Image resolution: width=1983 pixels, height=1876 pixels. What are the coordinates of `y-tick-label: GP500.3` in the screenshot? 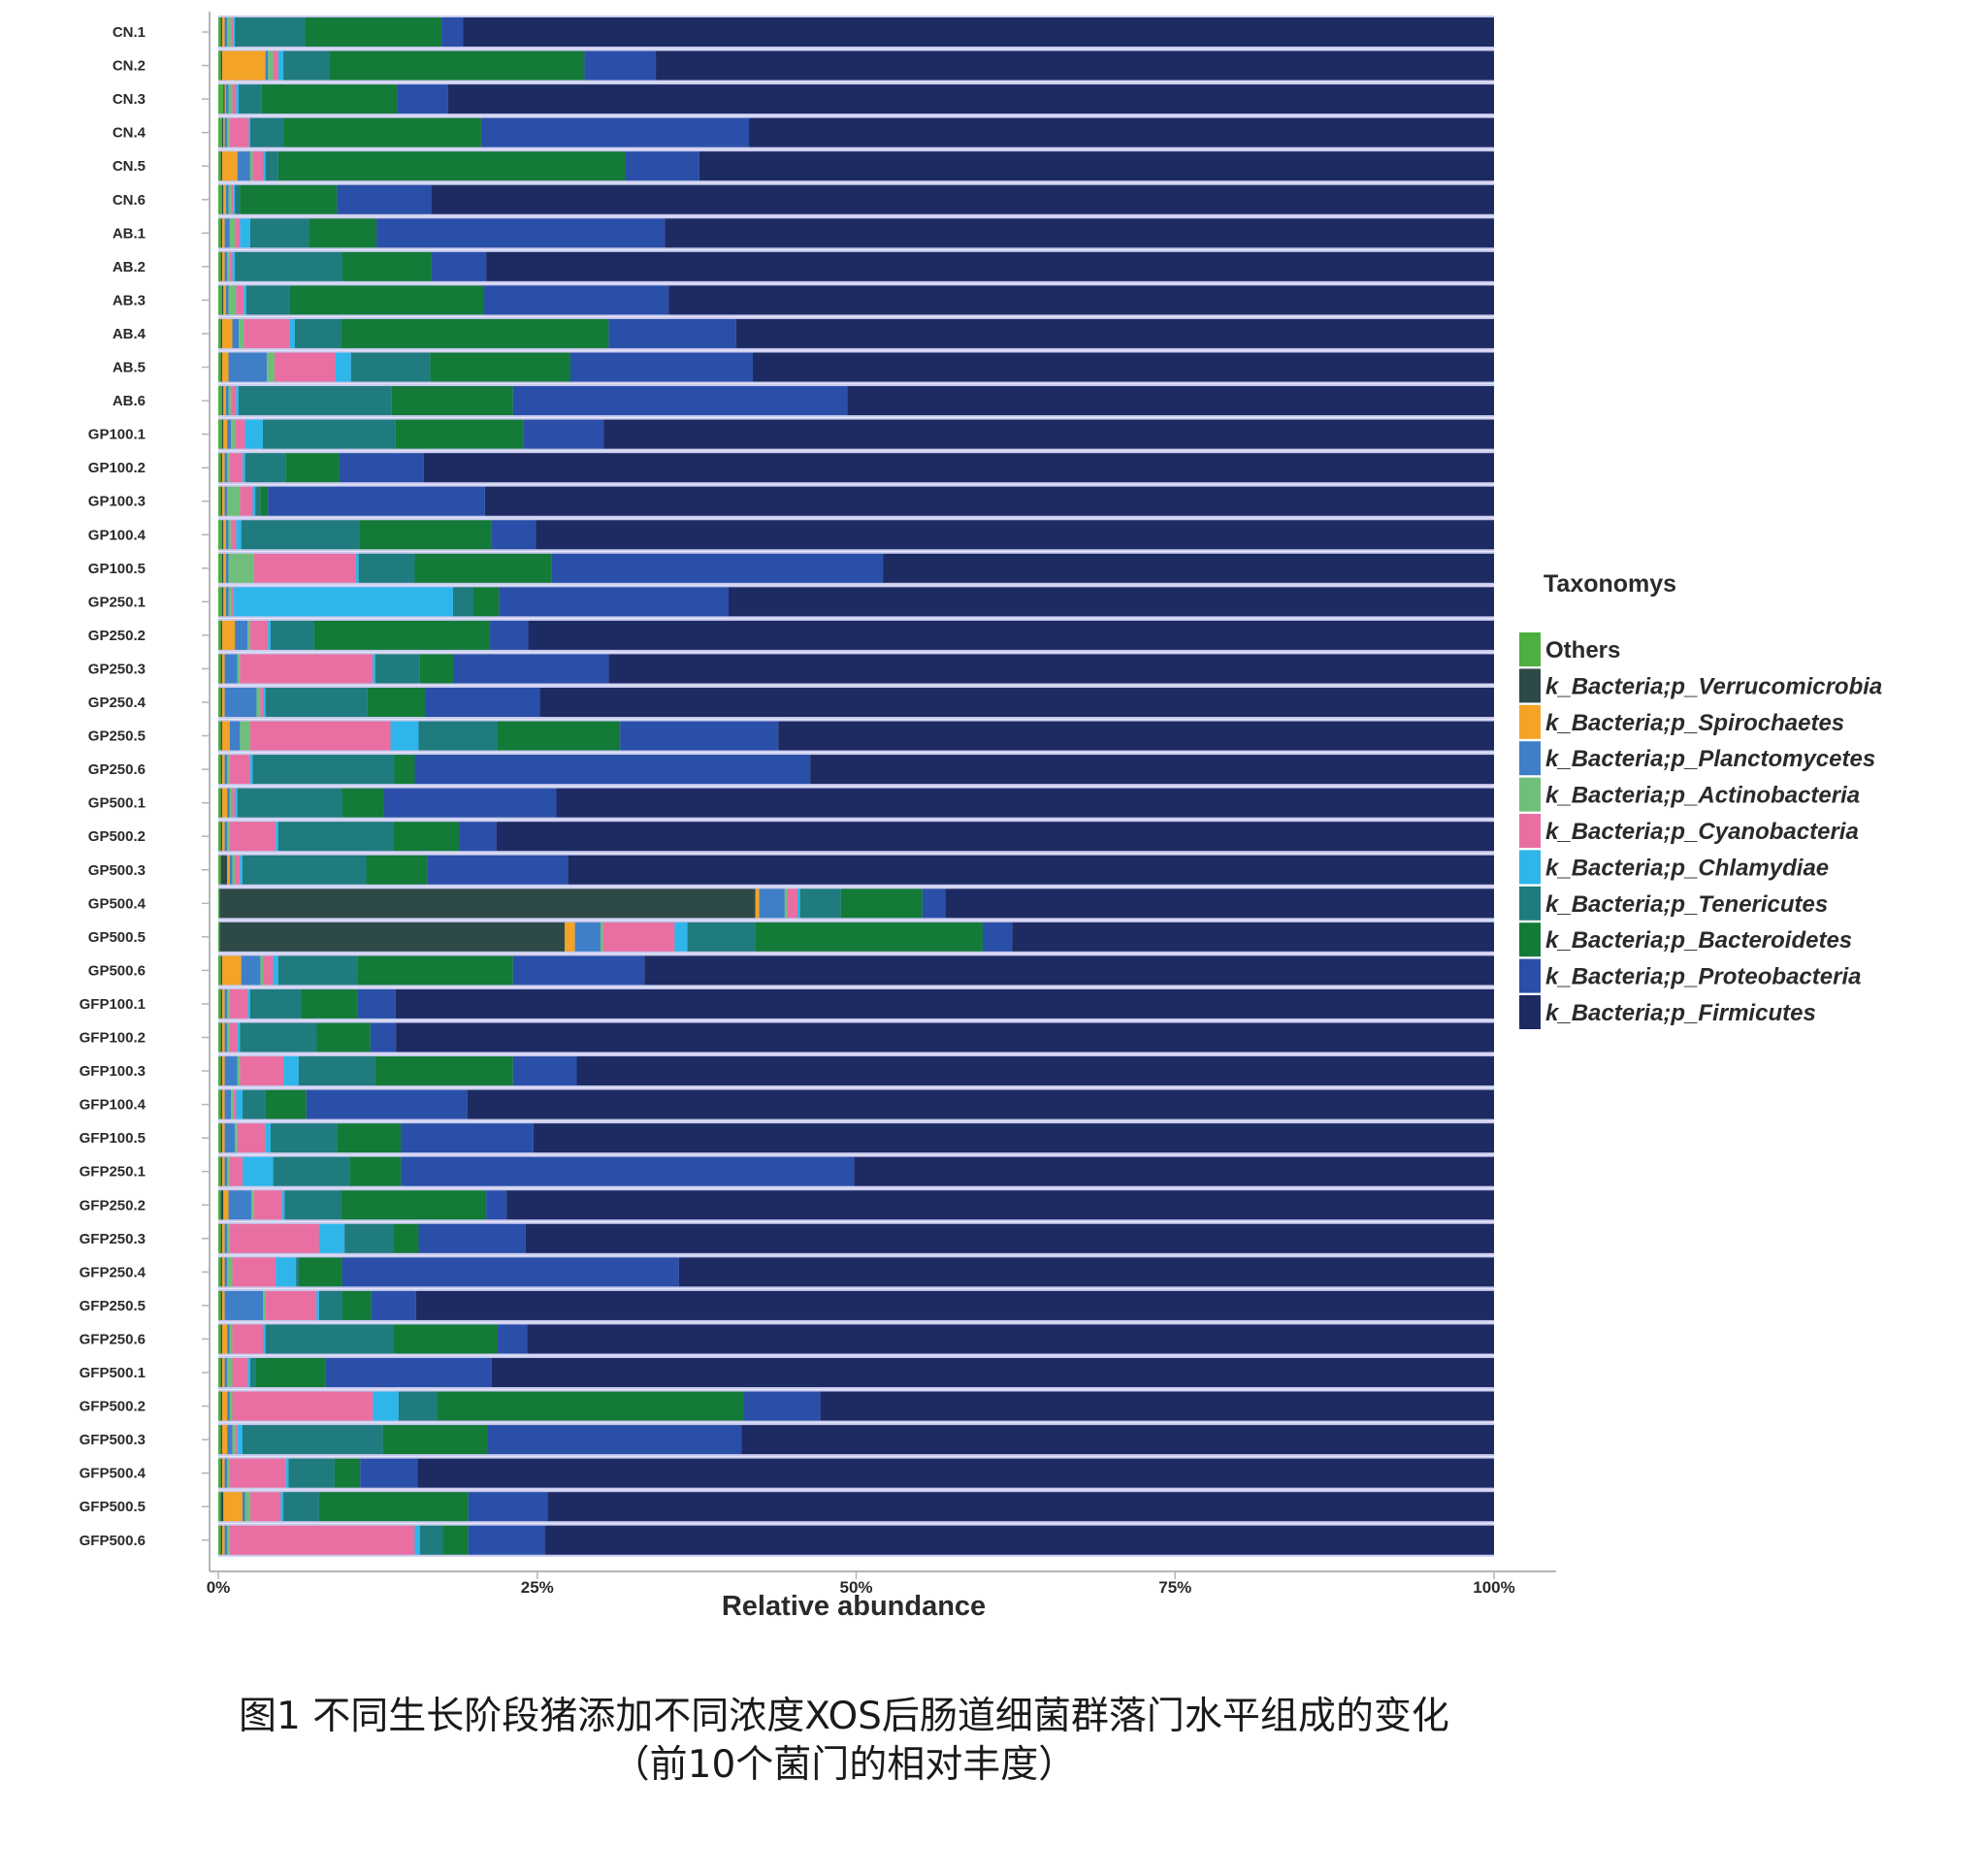 It's located at (117, 870).